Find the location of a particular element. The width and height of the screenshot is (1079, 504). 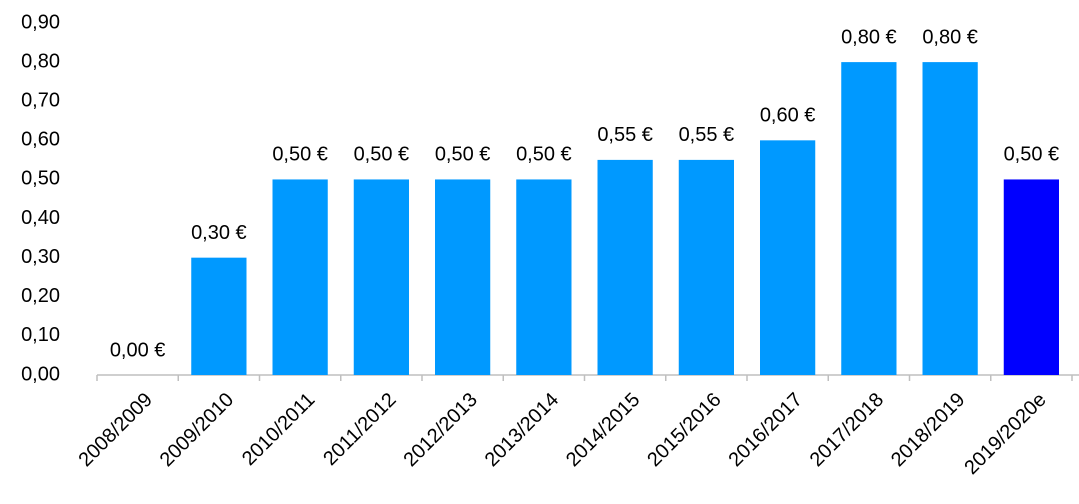

y-tick-label: 0,00 is located at coordinates (40, 374).